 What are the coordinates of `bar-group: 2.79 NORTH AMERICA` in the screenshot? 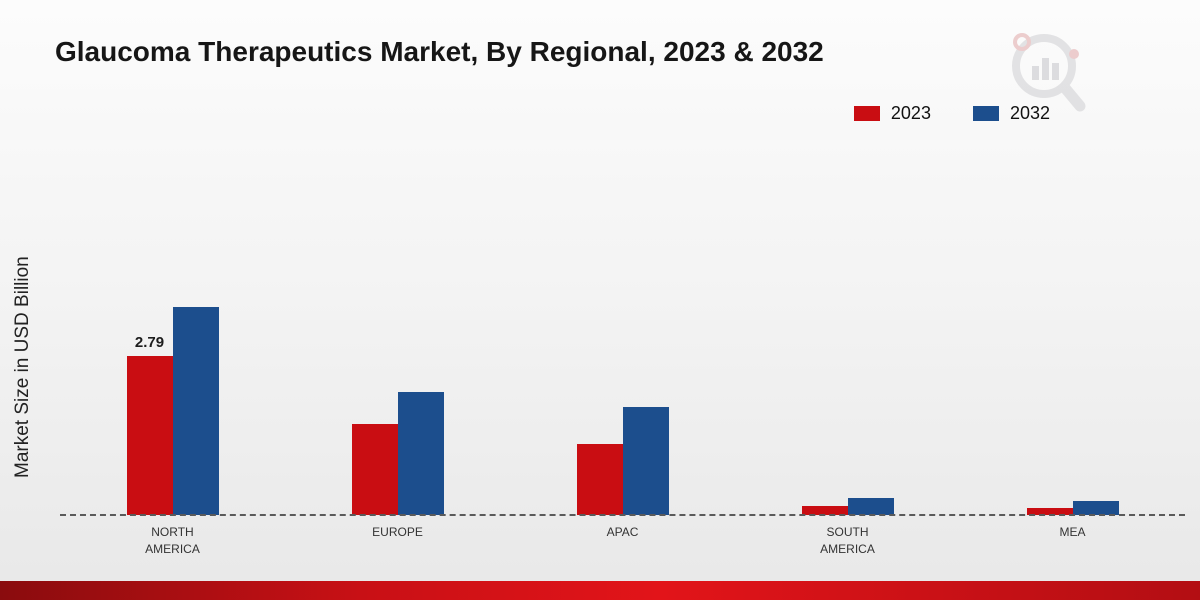 It's located at (172, 348).